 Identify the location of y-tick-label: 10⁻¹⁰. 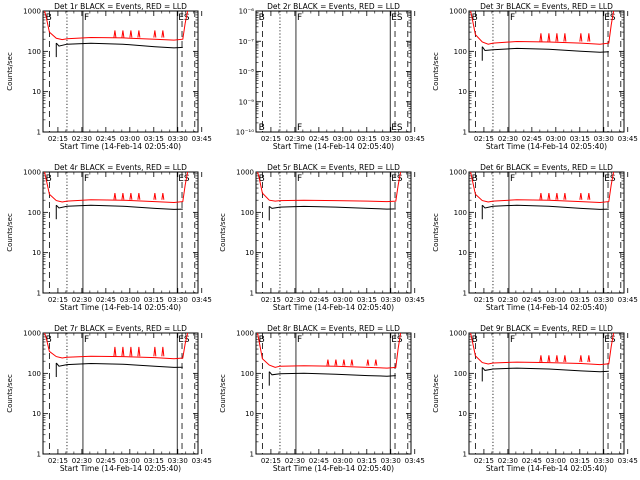
(245, 133).